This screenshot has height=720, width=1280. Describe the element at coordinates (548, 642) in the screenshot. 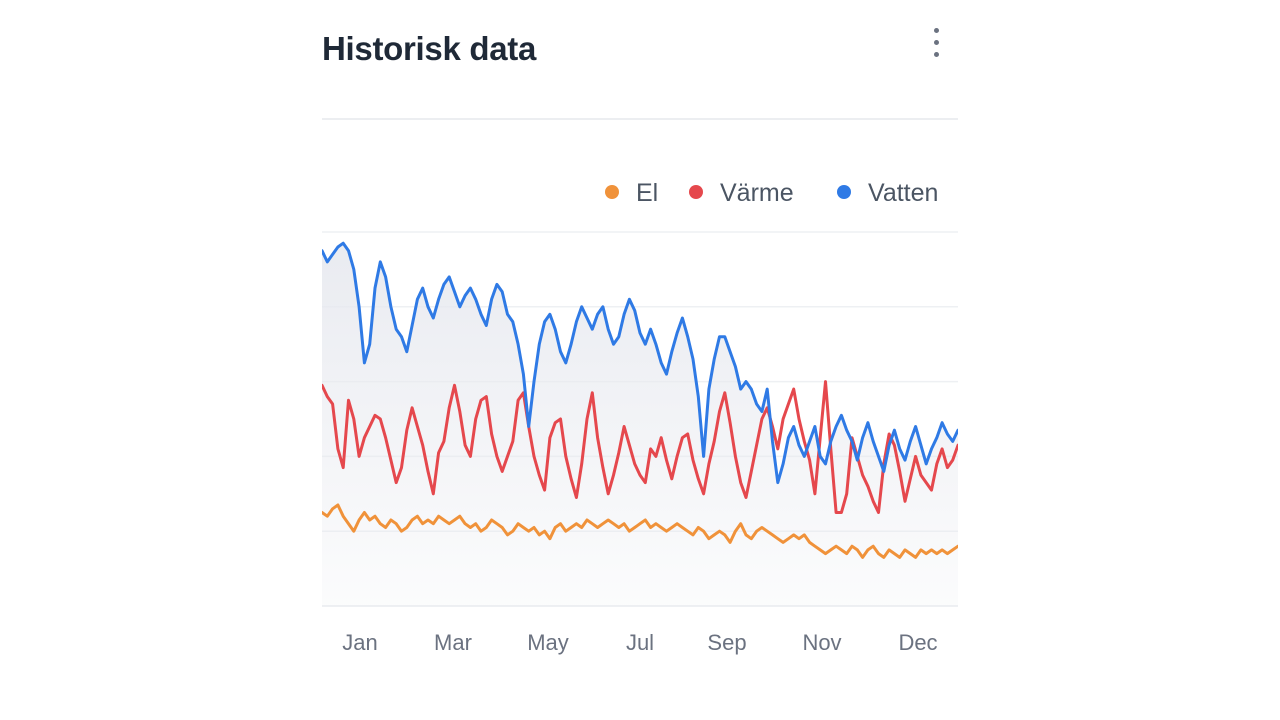

I see `x-tick-label: May` at that location.